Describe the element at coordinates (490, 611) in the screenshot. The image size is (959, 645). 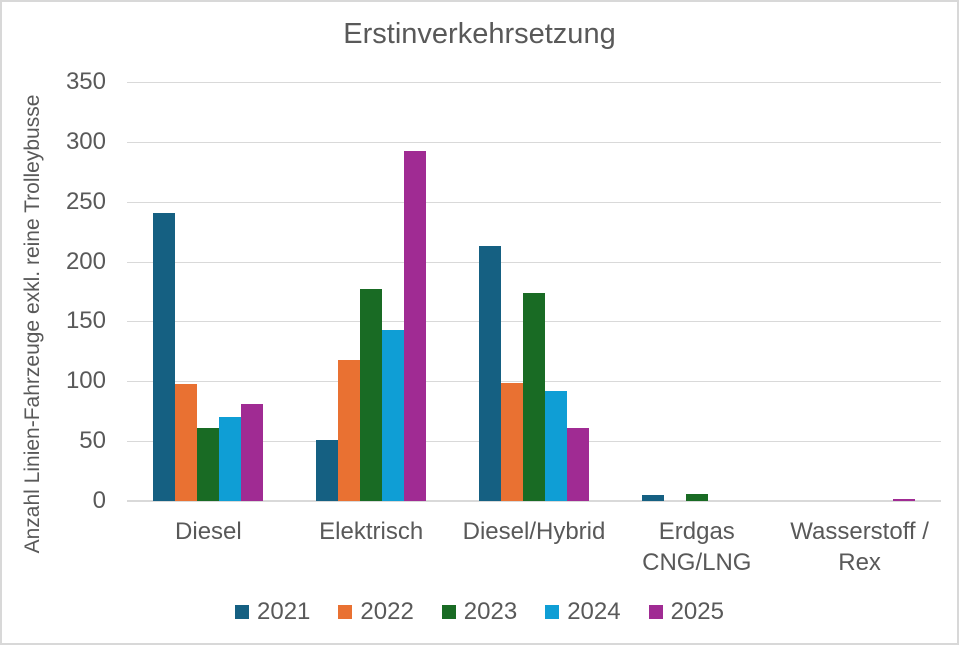
I see `legend-label: 2023` at that location.